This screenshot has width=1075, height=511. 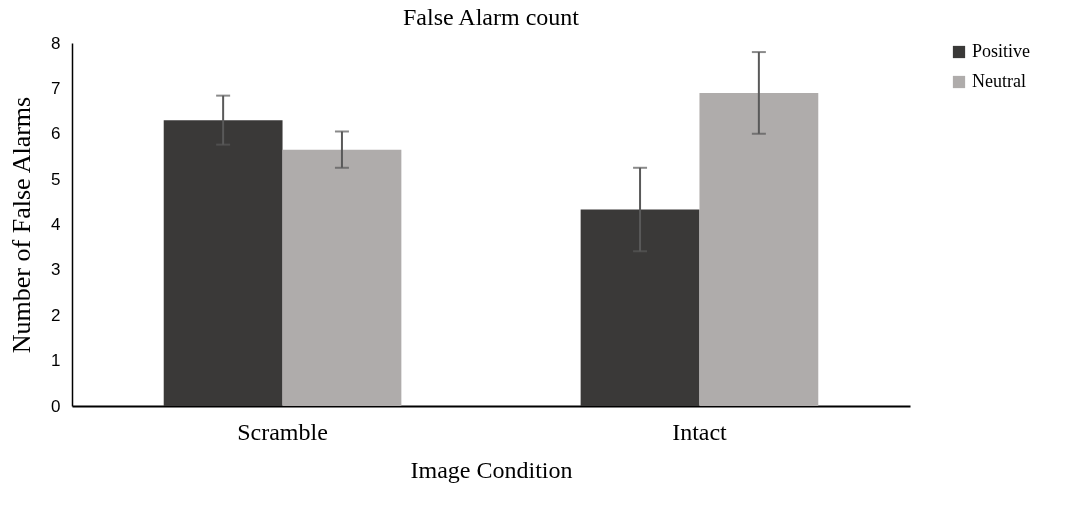 What do you see at coordinates (491, 469) in the screenshot?
I see `x-axis-title: Image Condition` at bounding box center [491, 469].